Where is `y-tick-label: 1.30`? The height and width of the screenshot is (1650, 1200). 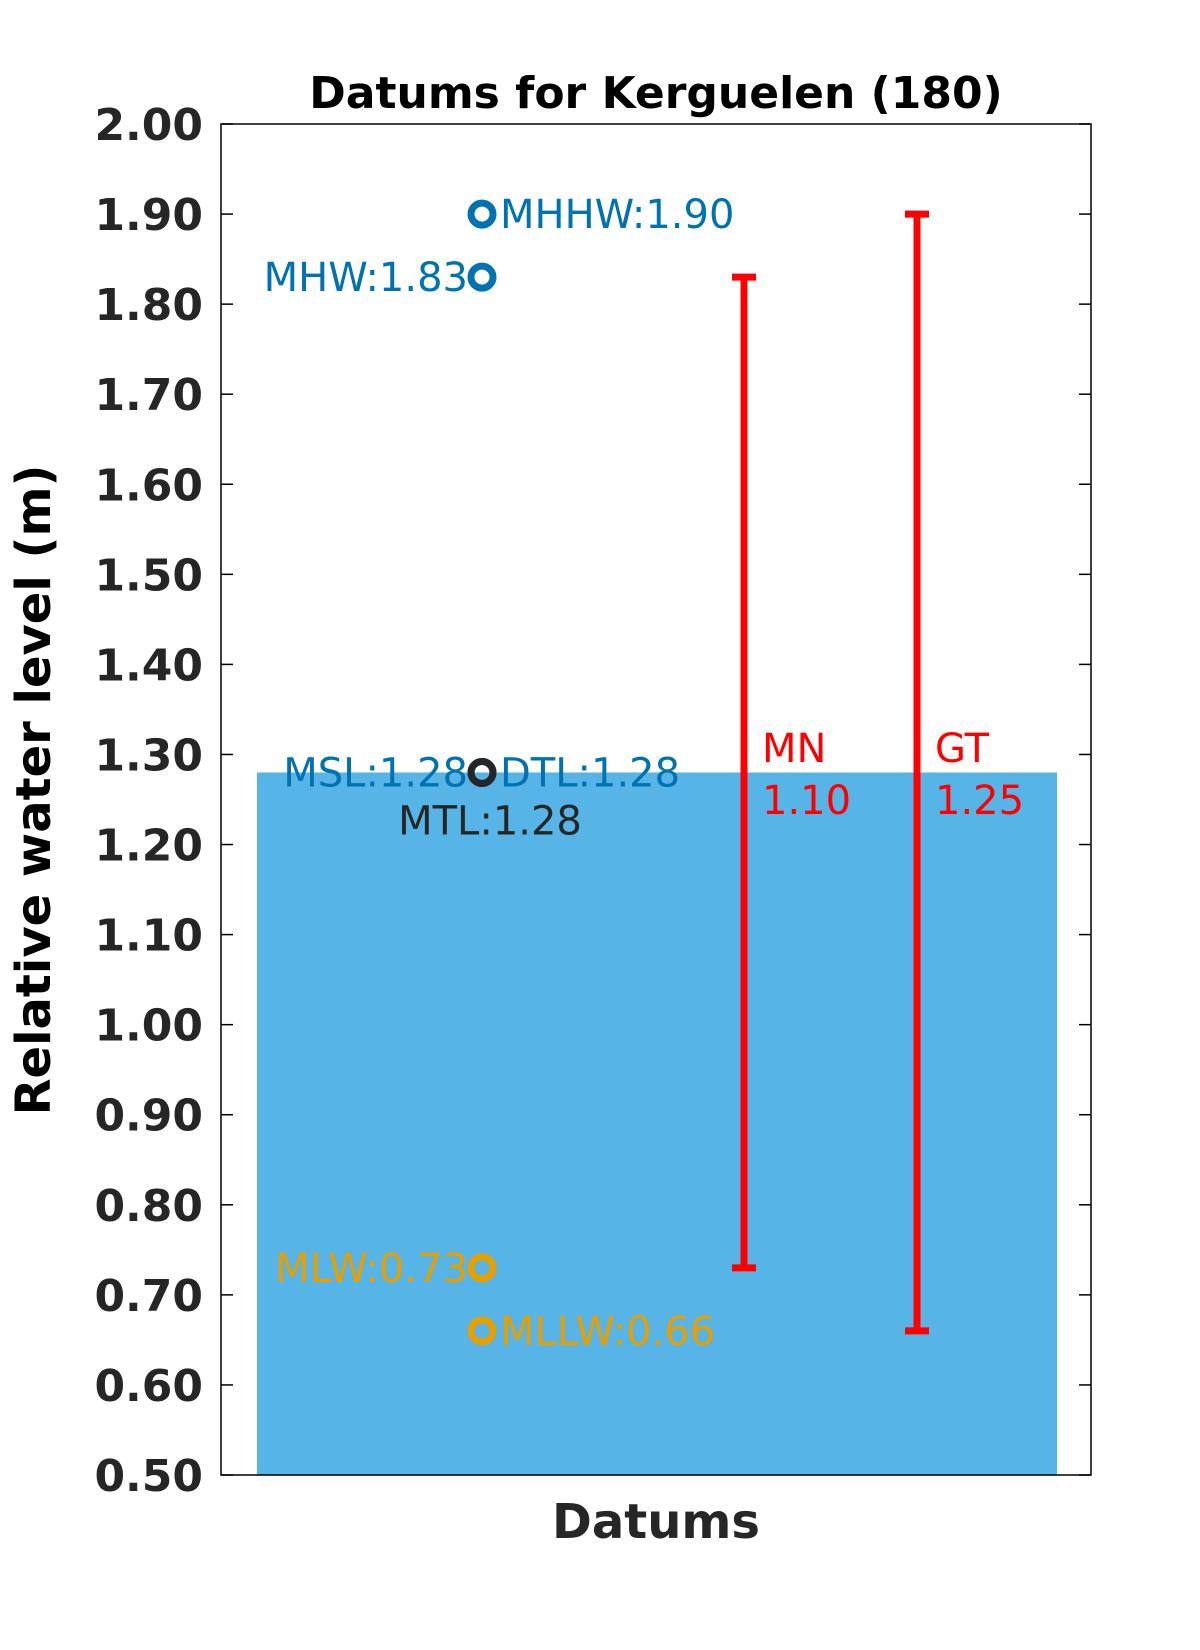
y-tick-label: 1.30 is located at coordinates (148, 755).